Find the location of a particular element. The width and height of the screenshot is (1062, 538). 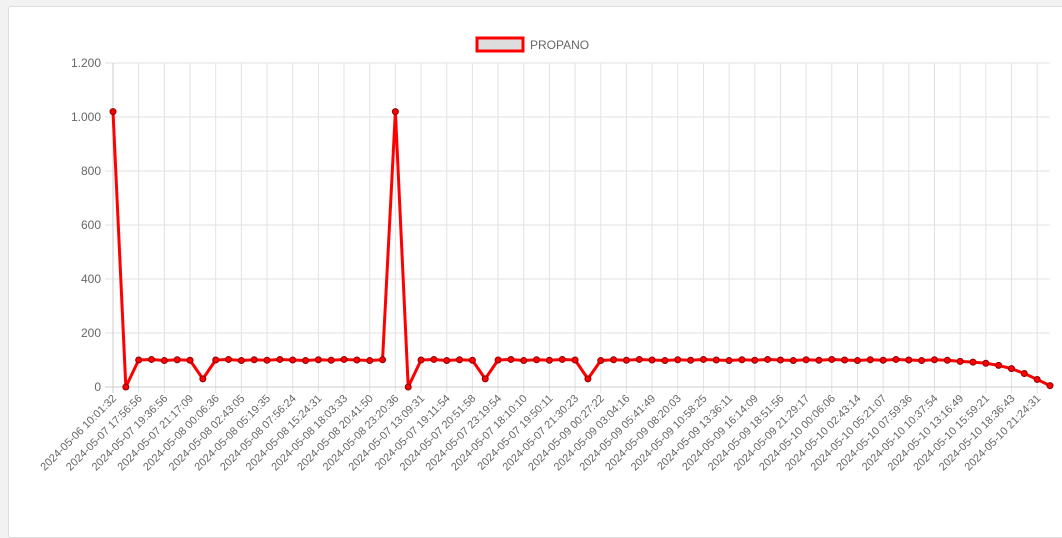

y-tick-label: 1.200 is located at coordinates (86, 63).